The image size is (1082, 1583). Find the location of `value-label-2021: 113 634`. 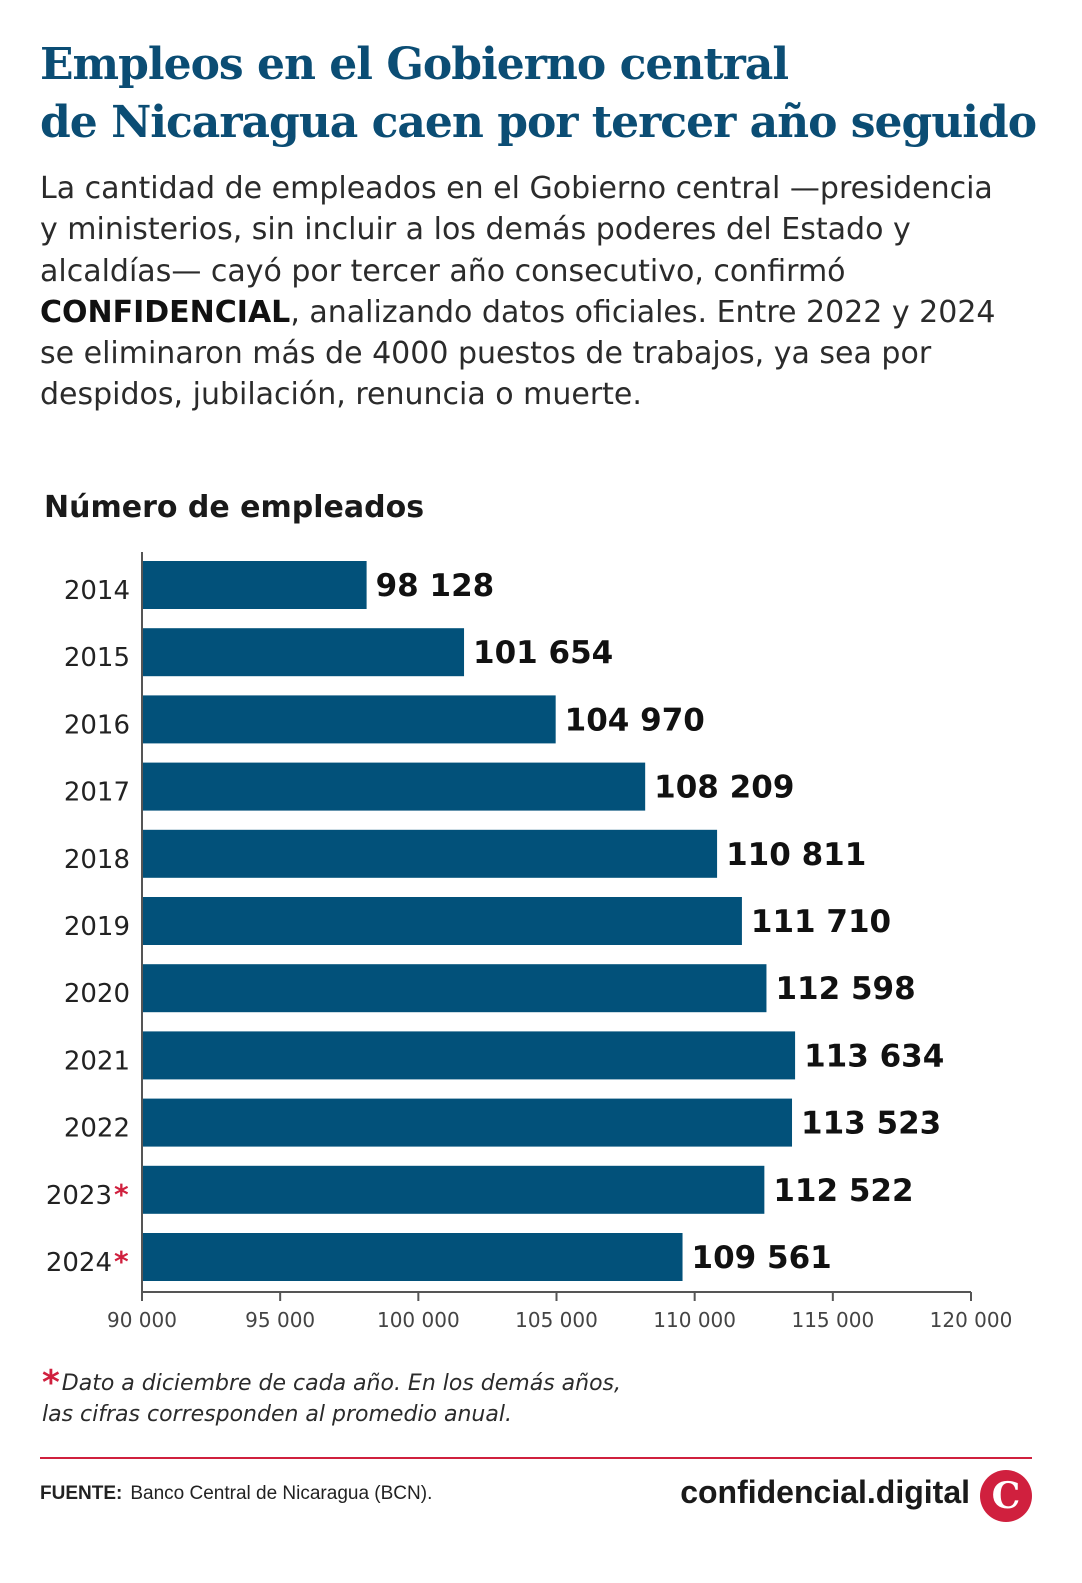

value-label-2021: 113 634 is located at coordinates (874, 1056).